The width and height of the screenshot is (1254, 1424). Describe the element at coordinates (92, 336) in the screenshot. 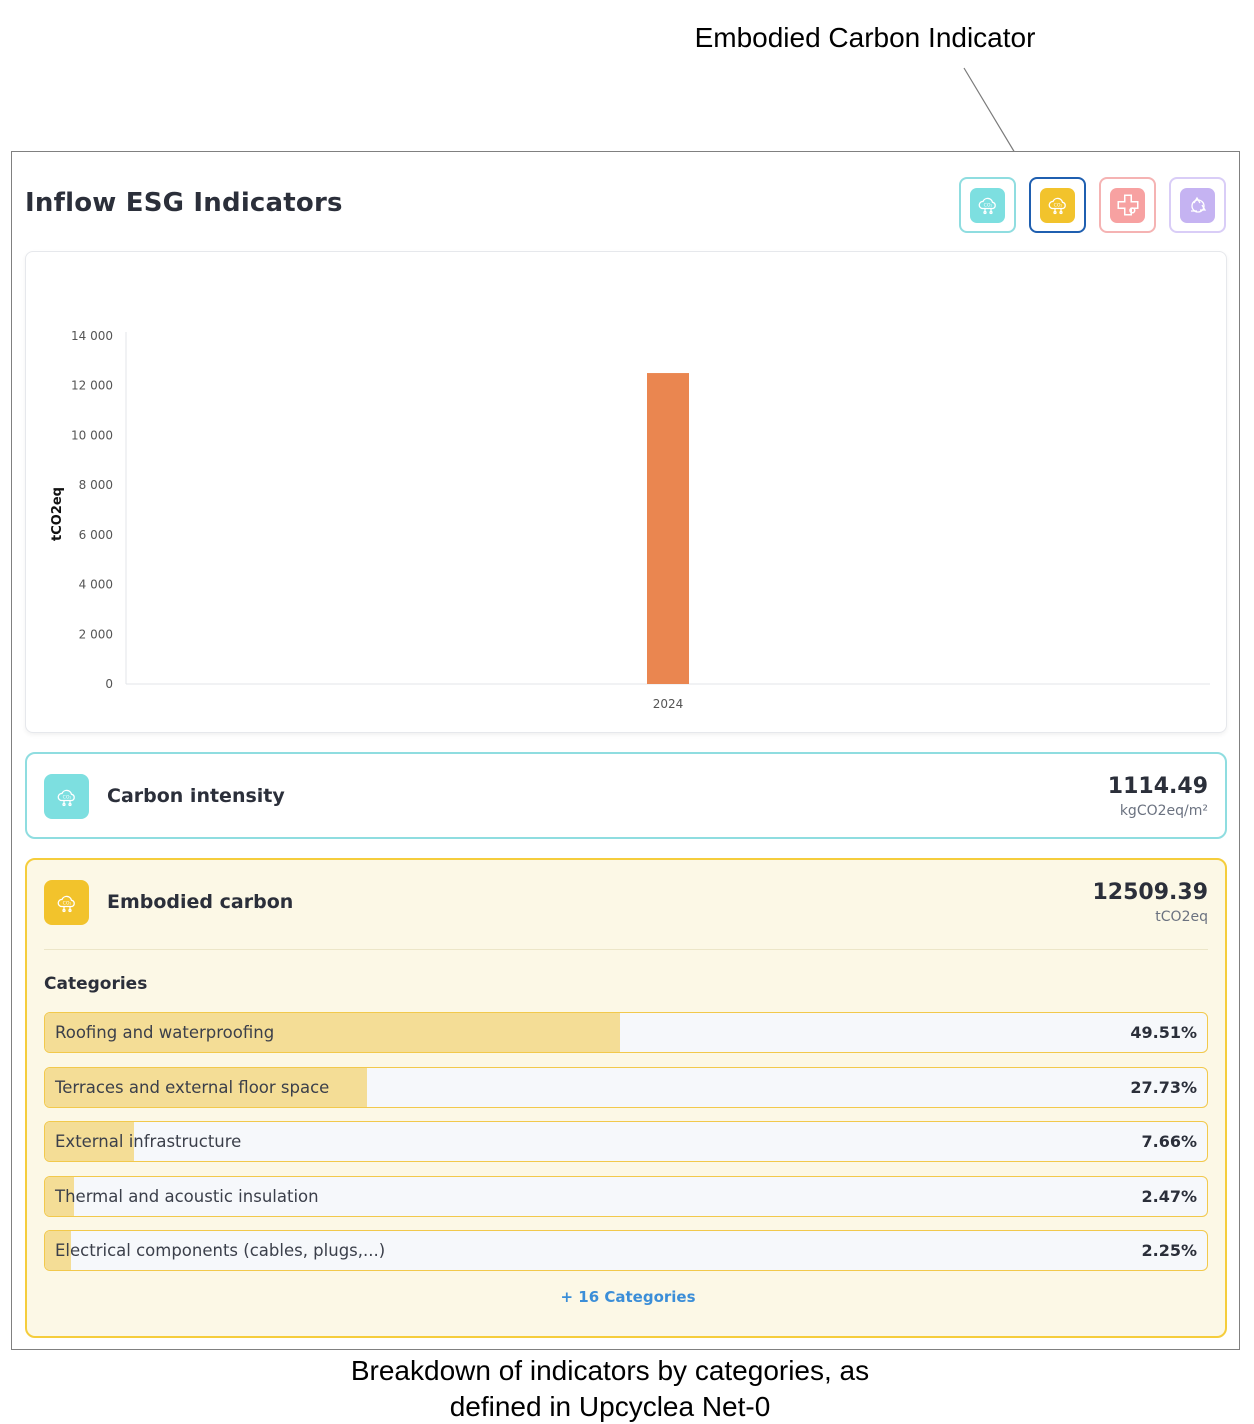

I see `y-tick-label: 14 000` at that location.